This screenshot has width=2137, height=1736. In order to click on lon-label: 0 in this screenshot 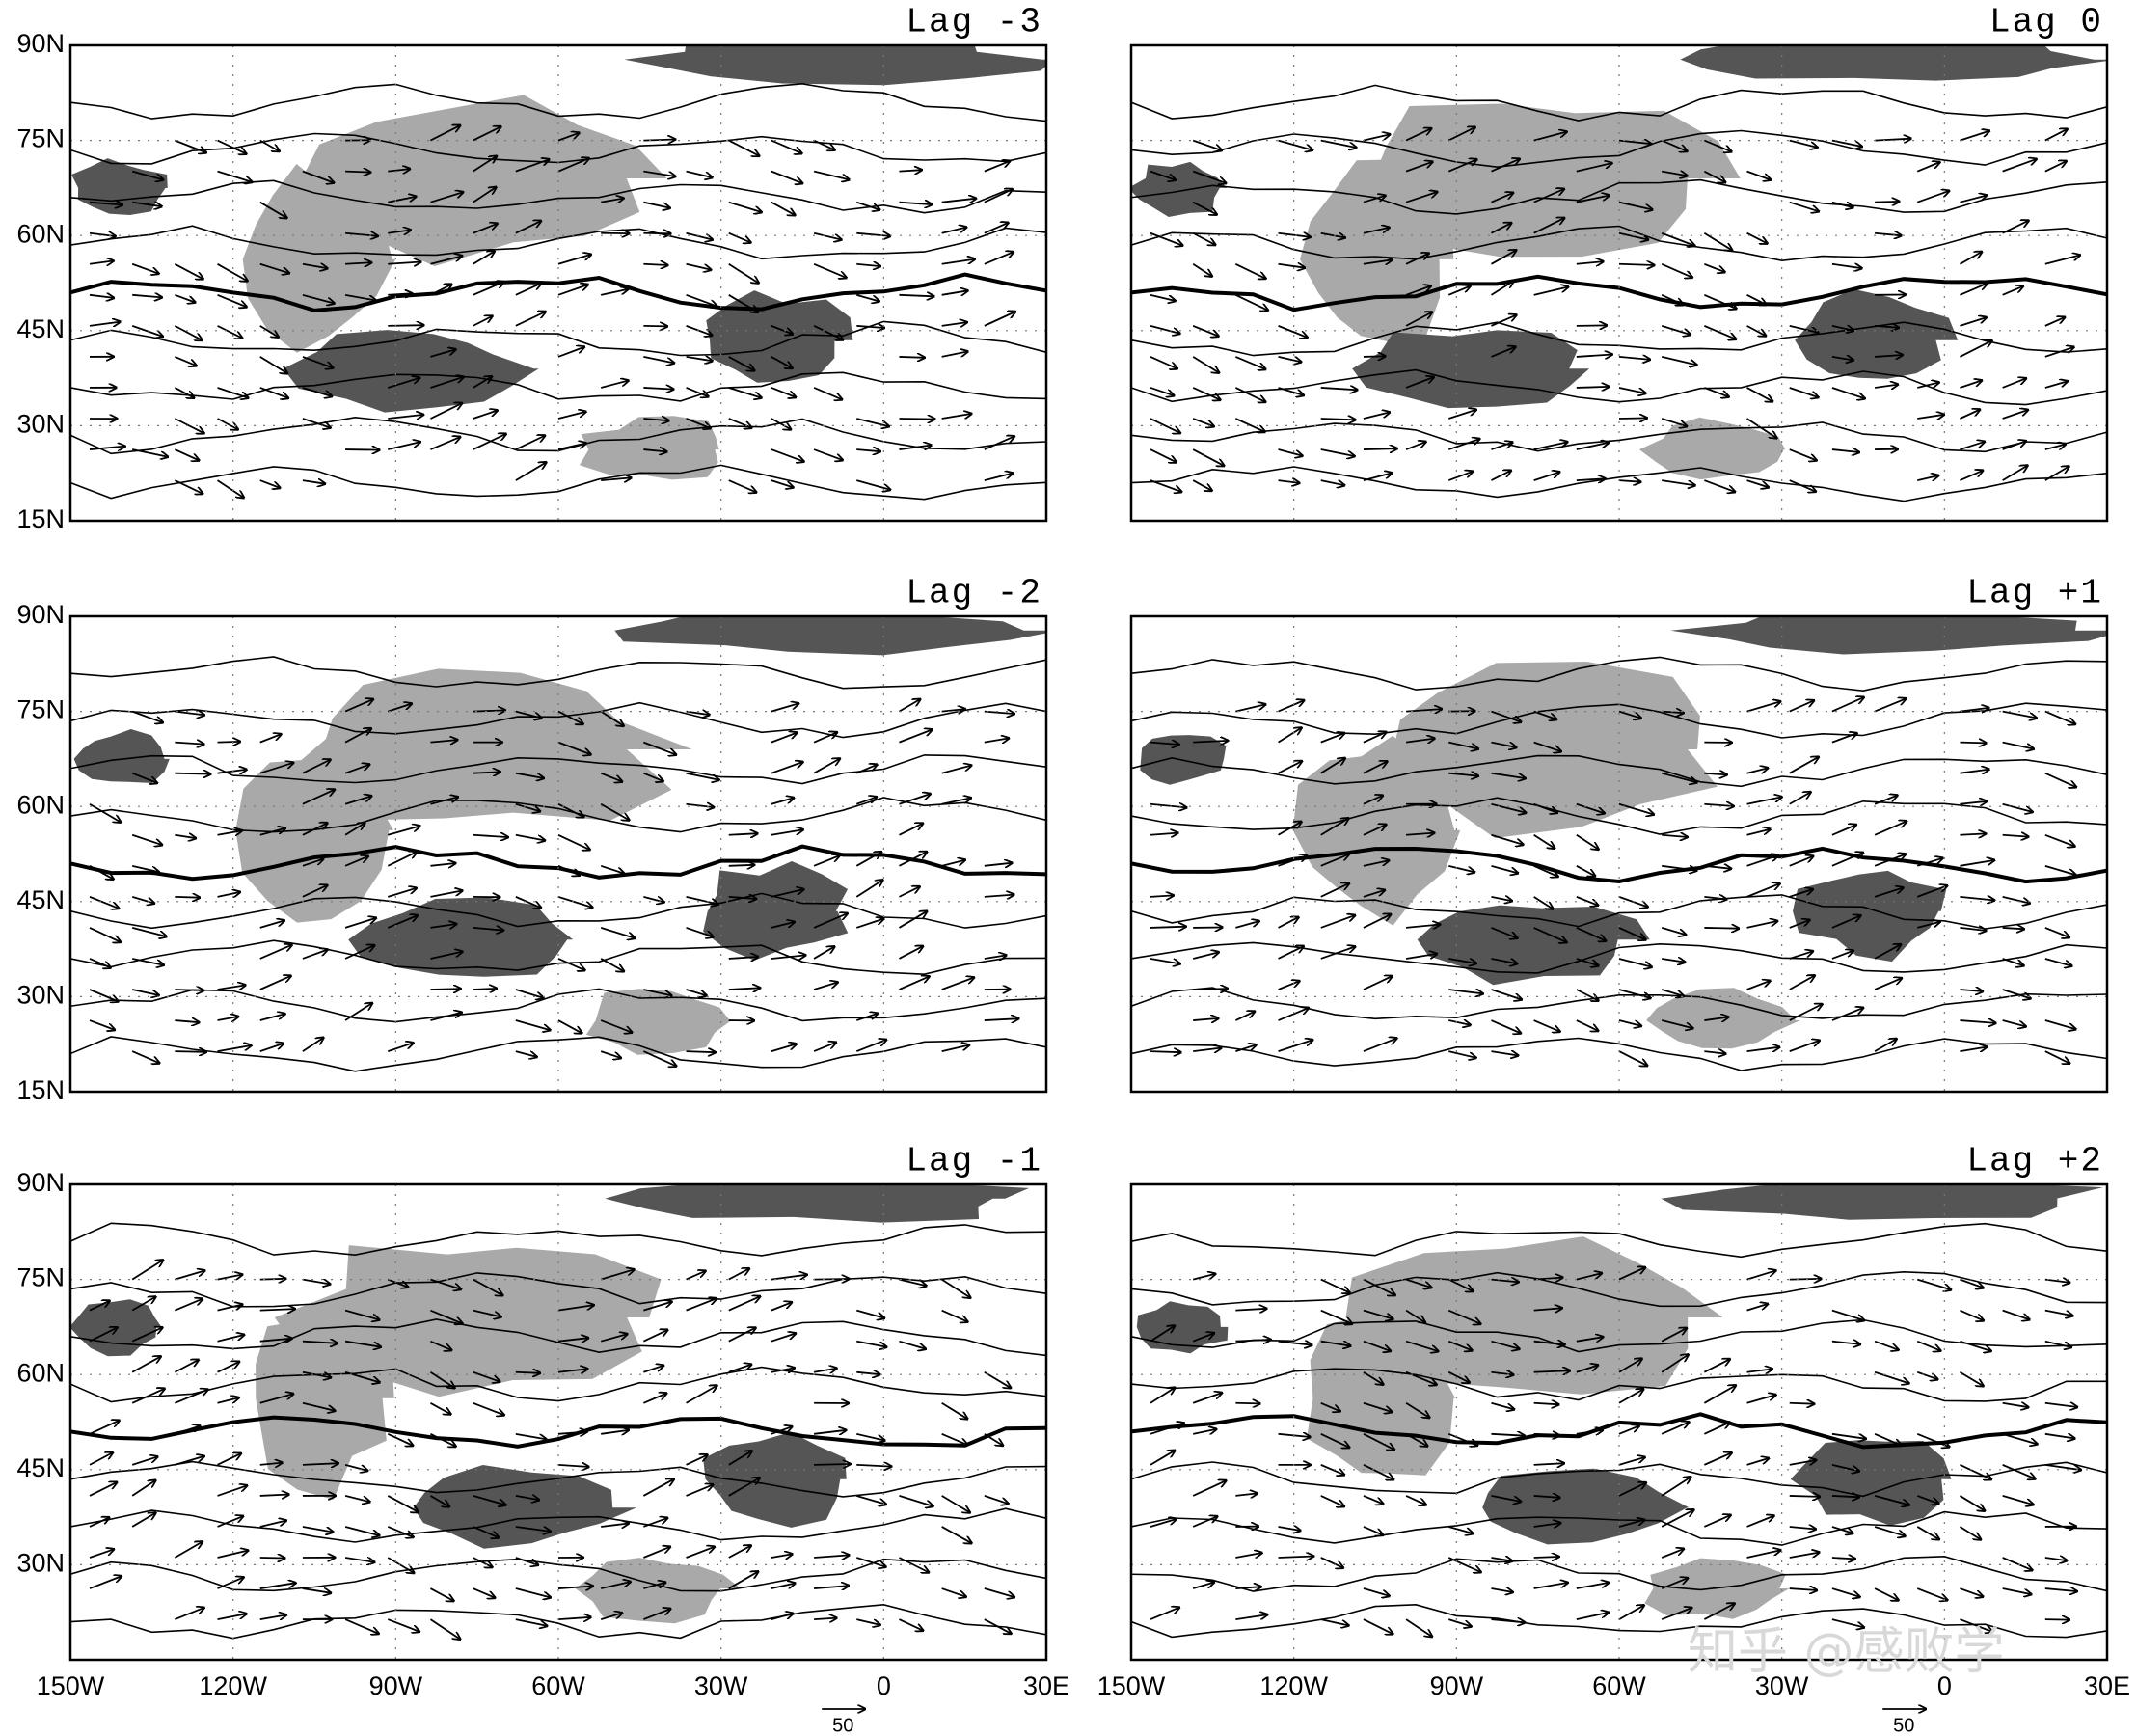, I will do `click(884, 1686)`.